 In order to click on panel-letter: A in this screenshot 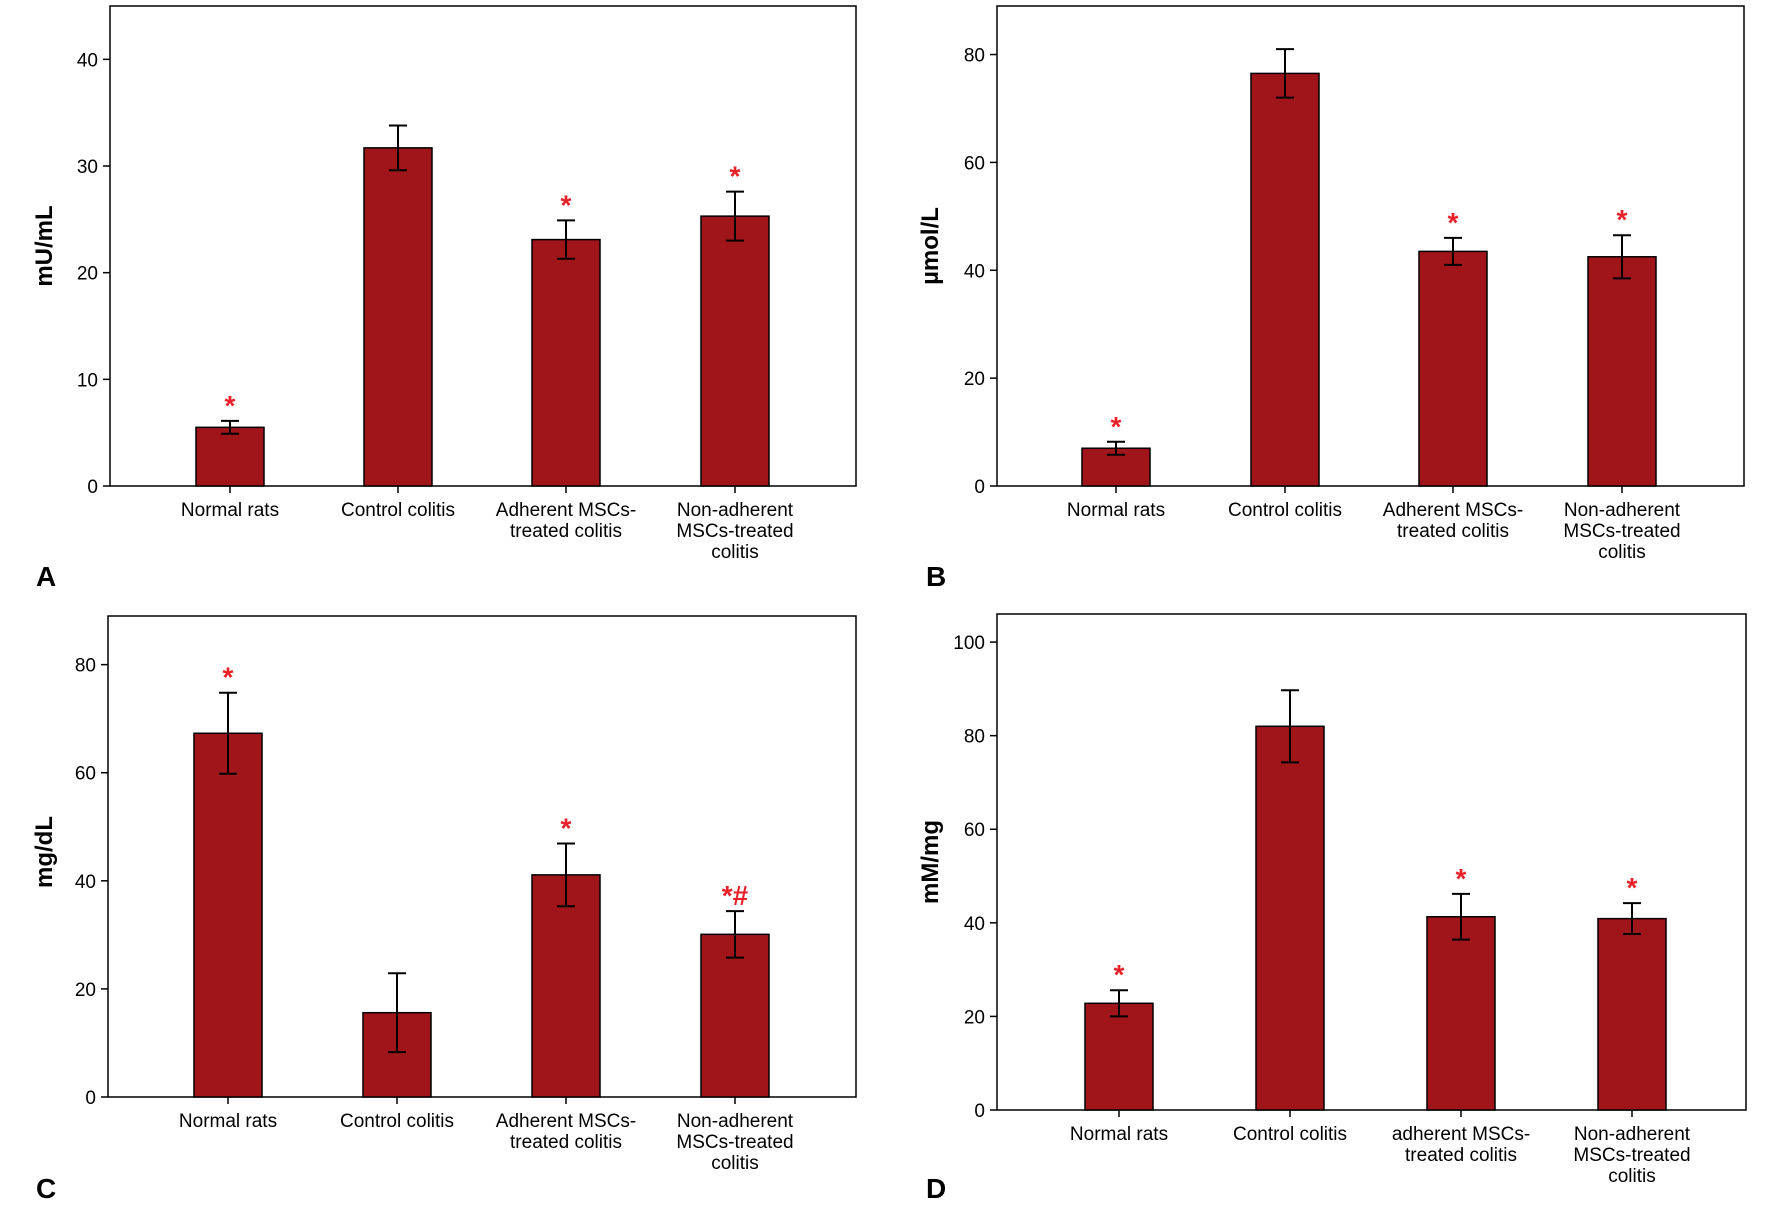, I will do `click(46, 576)`.